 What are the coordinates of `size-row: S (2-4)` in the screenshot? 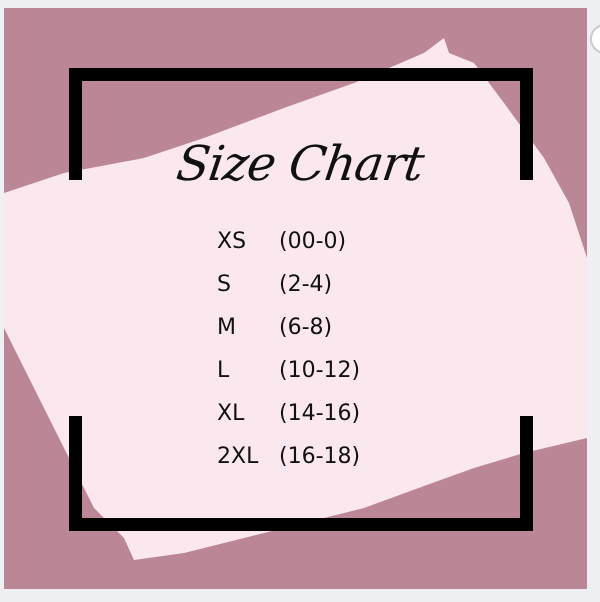 It's located at (288, 284).